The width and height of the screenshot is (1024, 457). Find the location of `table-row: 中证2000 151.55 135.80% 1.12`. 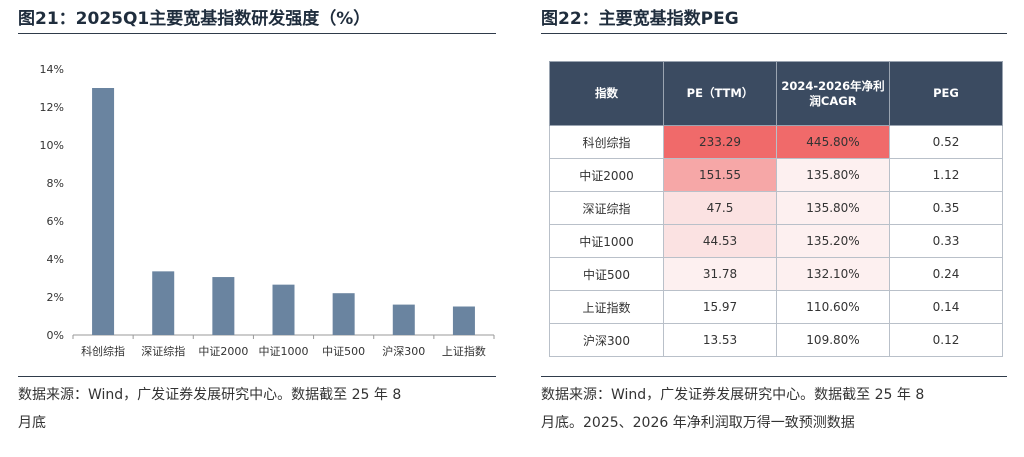

table-row: 中证2000 151.55 135.80% 1.12 is located at coordinates (776, 175).